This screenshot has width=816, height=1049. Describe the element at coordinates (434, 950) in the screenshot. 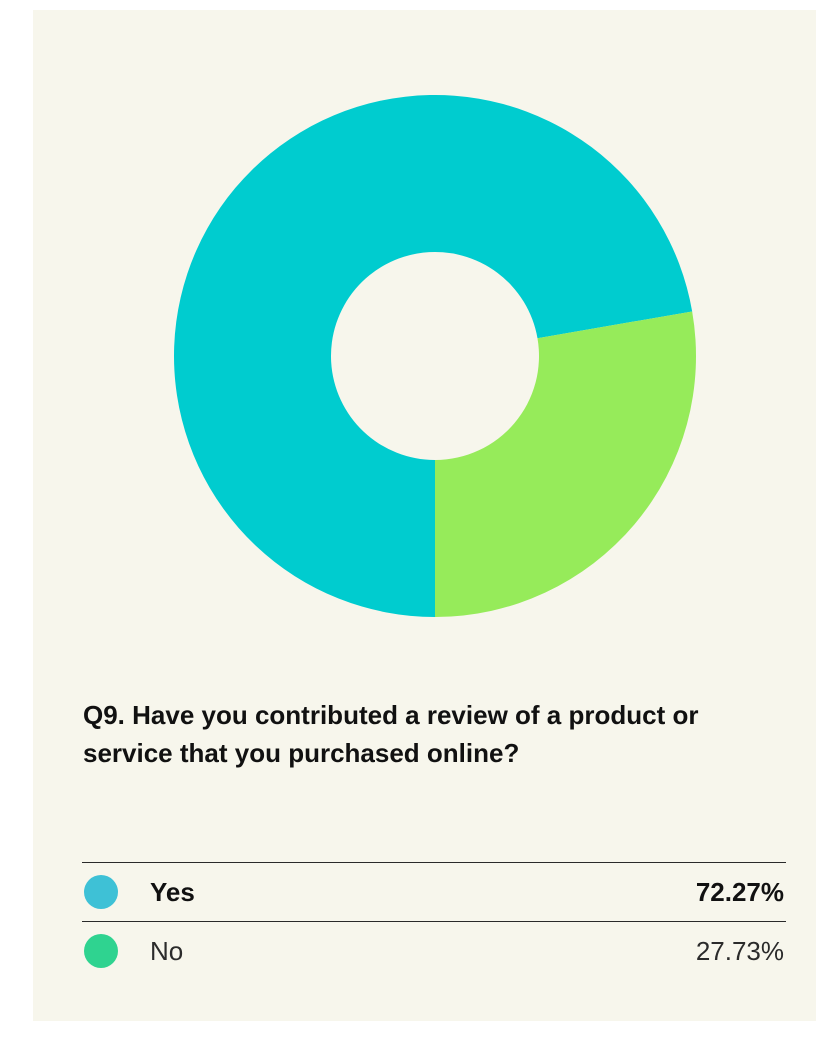

I see `legend-row-no: No 27.73%` at that location.